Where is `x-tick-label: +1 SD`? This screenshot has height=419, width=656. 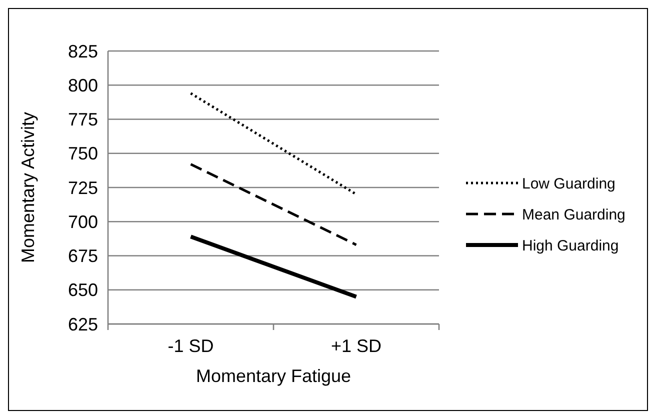
x-tick-label: +1 SD is located at coordinates (356, 346).